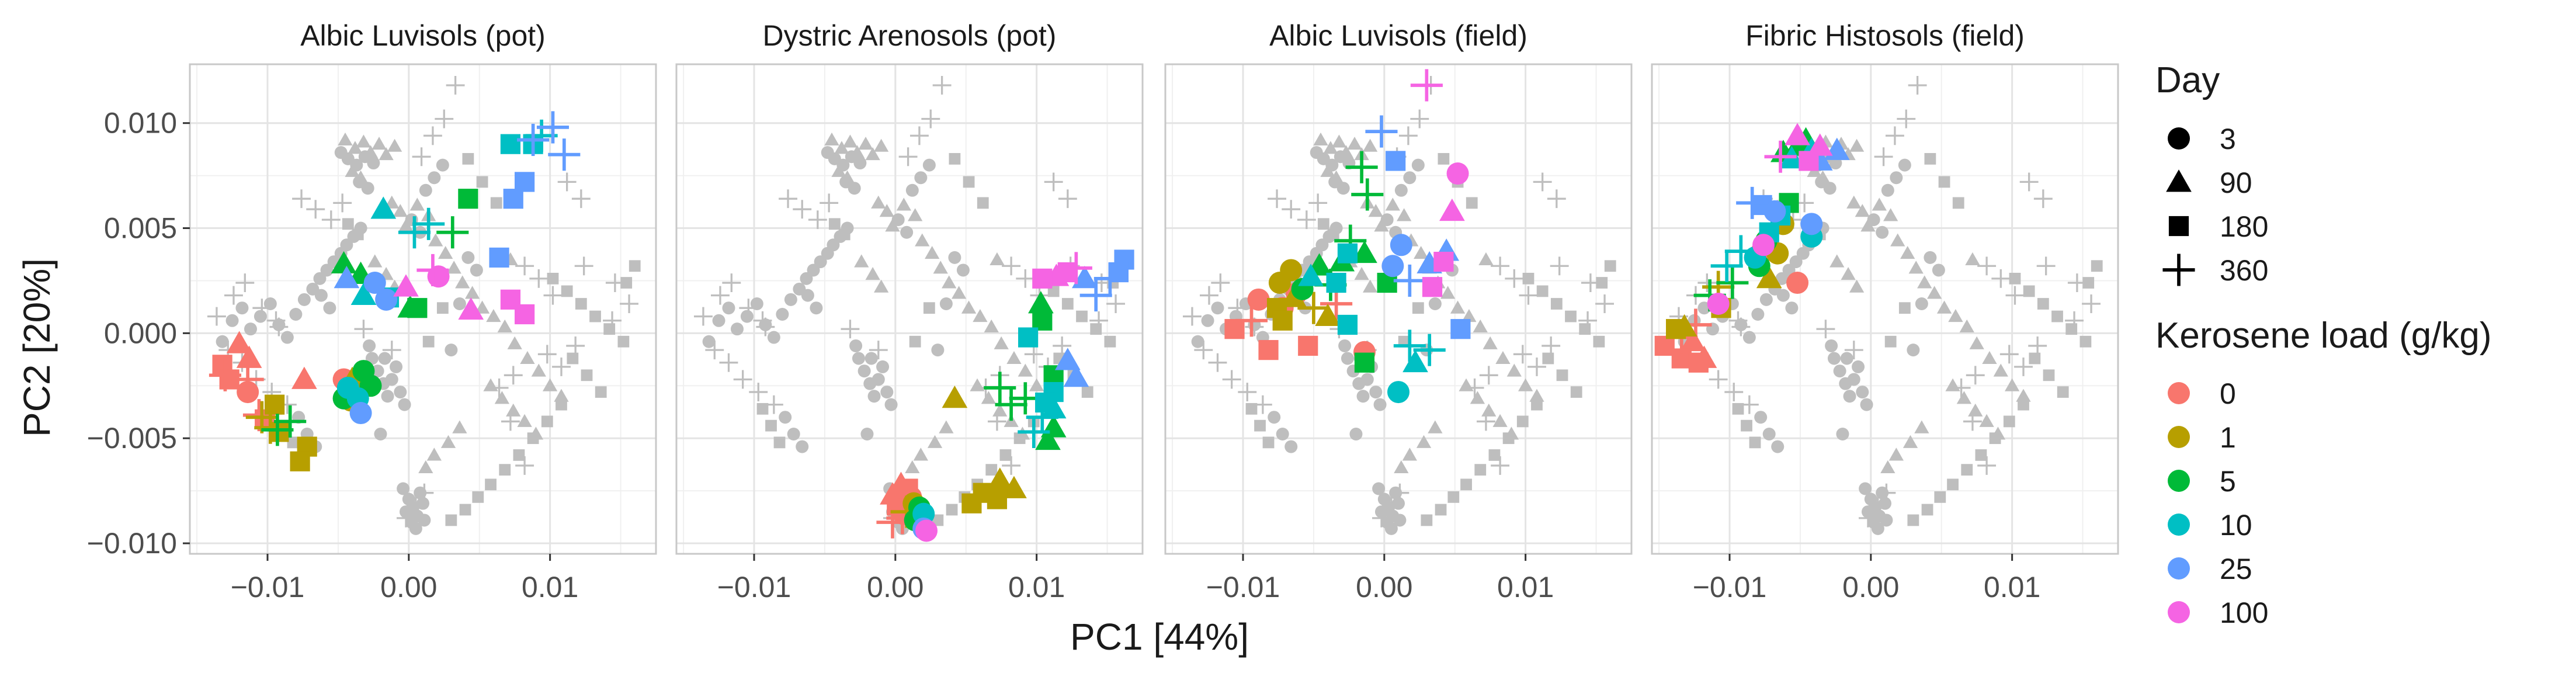 The image size is (2576, 680). I want to click on y-tick-label: 0.010, so click(140, 124).